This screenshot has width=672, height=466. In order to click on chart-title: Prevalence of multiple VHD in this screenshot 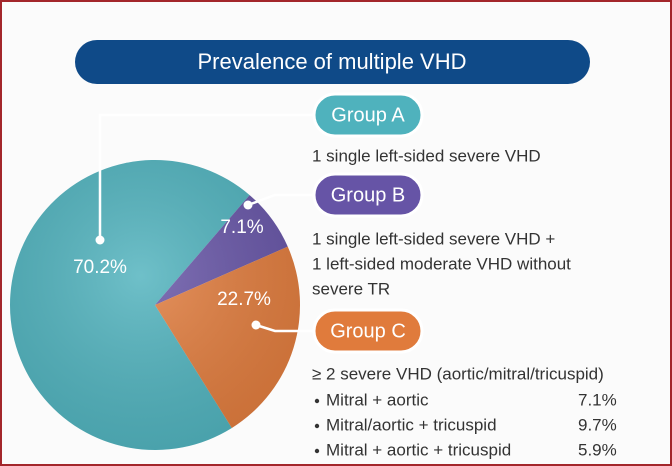, I will do `click(331, 61)`.